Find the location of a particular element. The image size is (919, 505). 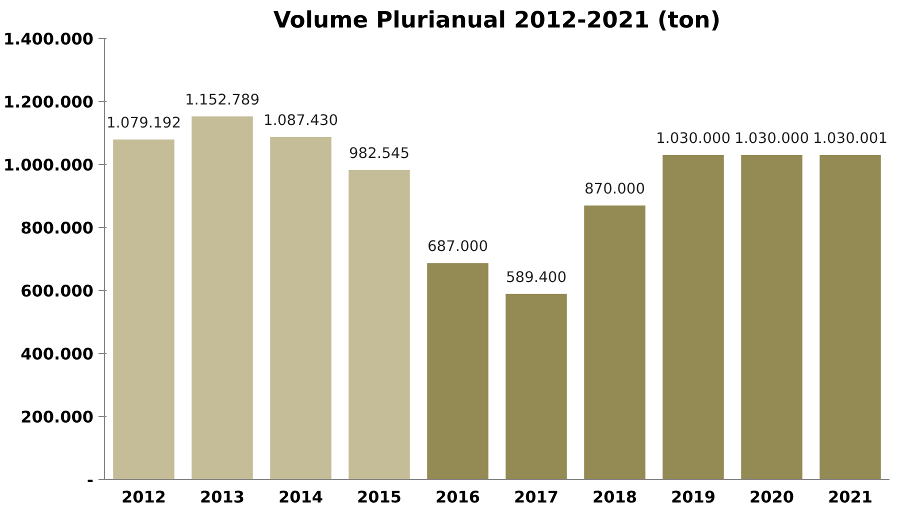

x-tick-label: 2013 is located at coordinates (222, 496).